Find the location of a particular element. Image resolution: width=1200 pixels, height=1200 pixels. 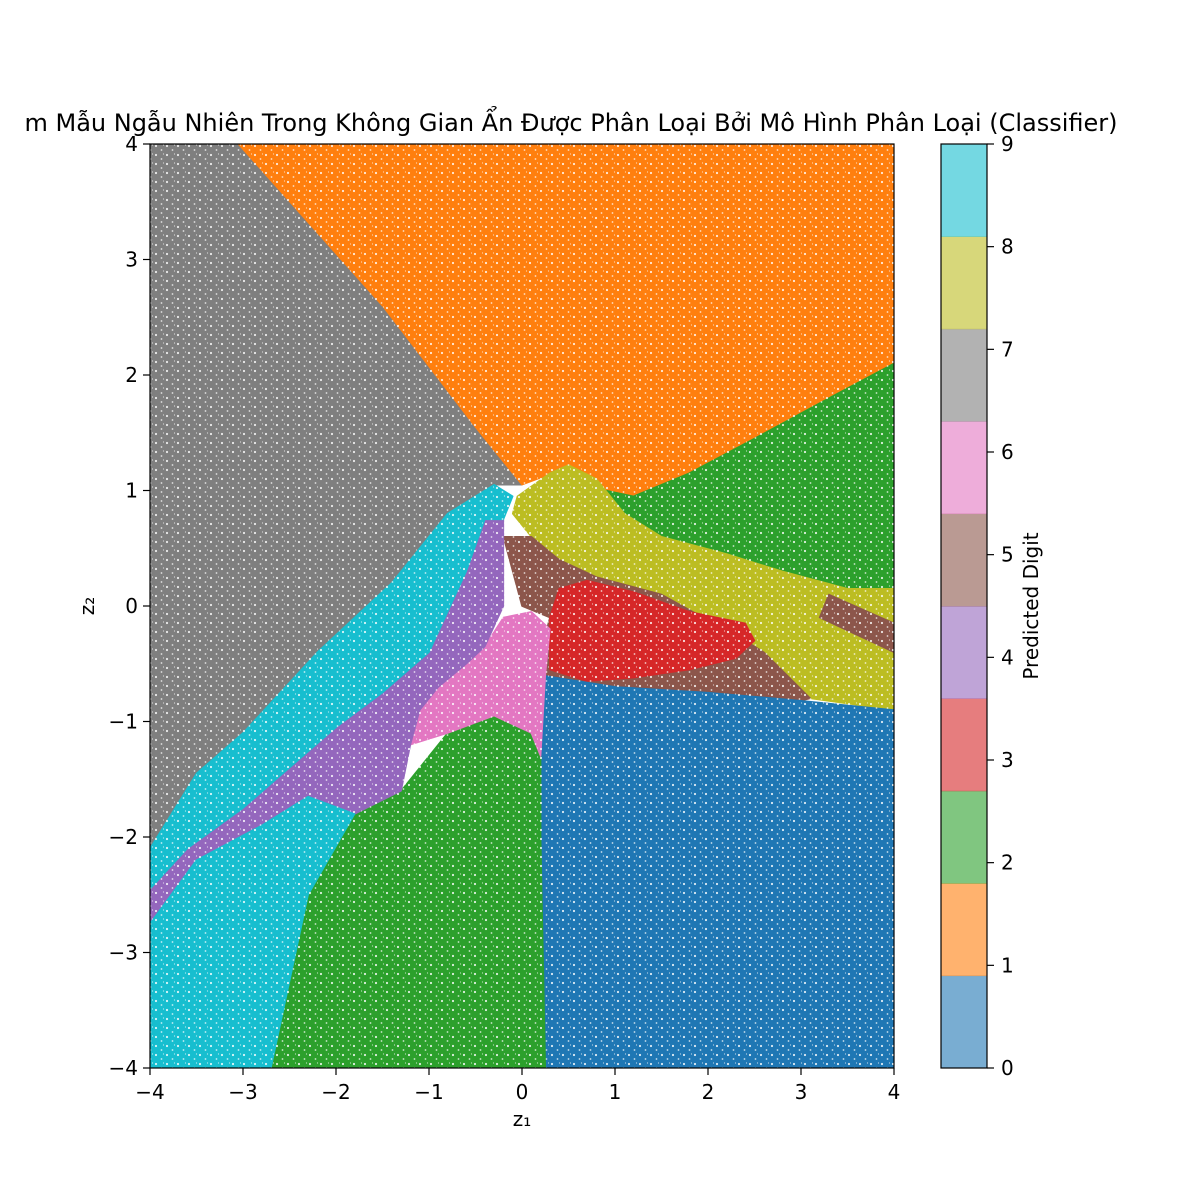

y-tick-label: −3 is located at coordinates (123, 953).